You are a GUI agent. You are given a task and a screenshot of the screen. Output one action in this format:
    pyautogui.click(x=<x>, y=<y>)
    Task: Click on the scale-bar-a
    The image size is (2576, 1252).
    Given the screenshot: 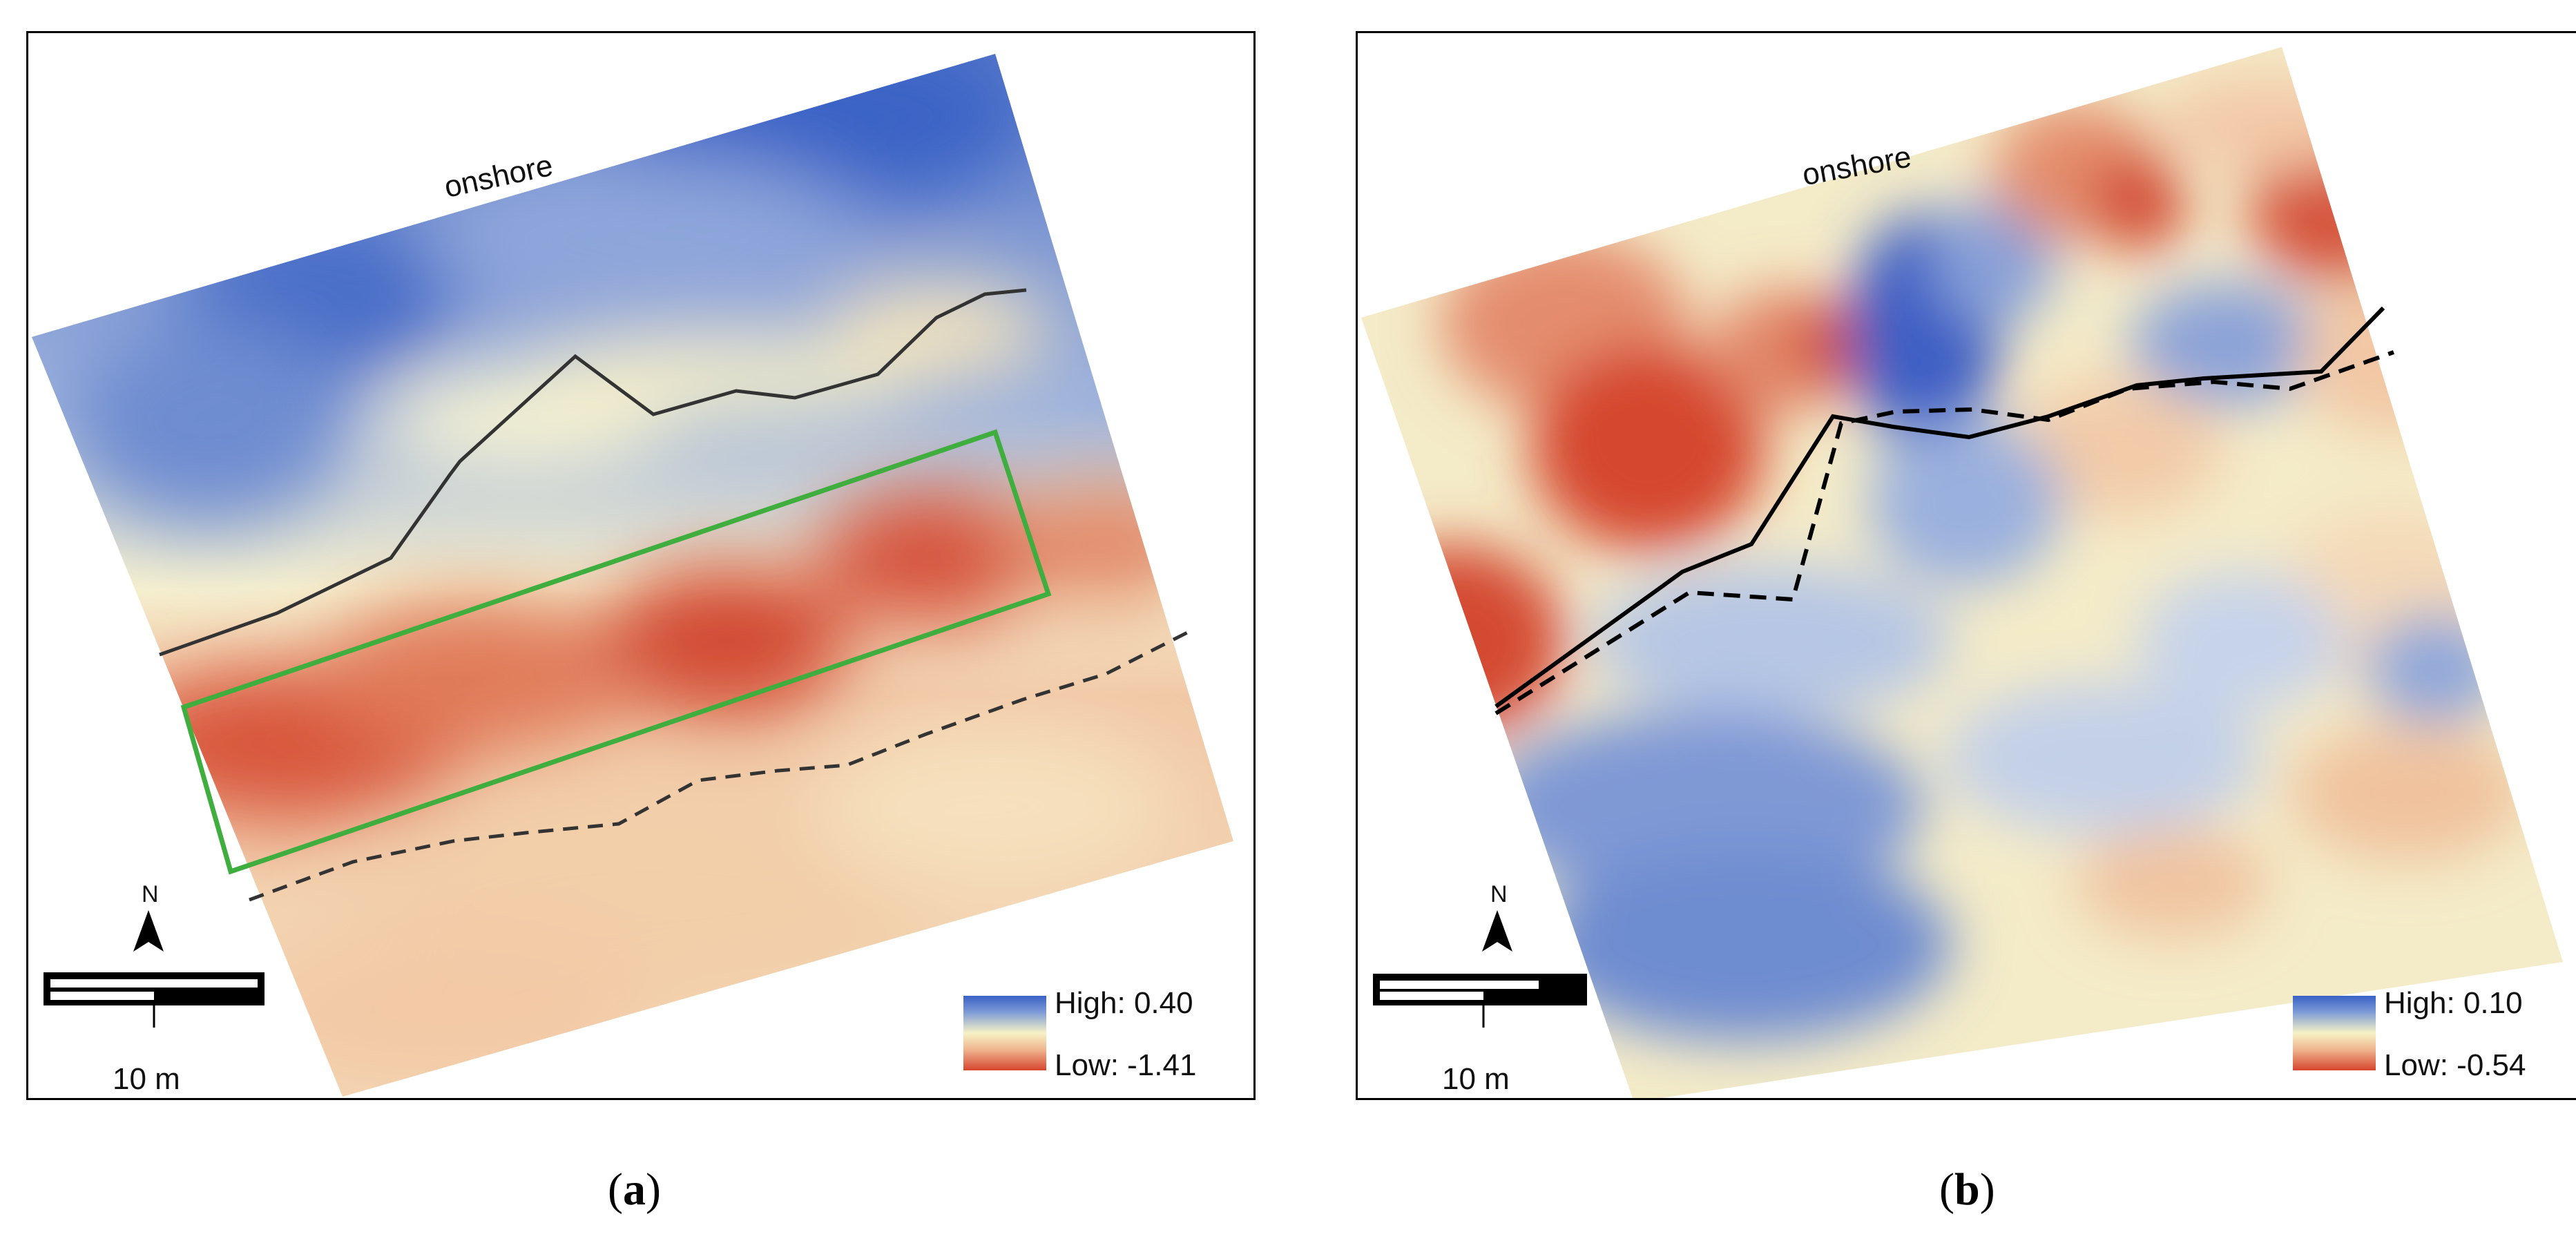 What is the action you would take?
    pyautogui.click(x=154, y=969)
    